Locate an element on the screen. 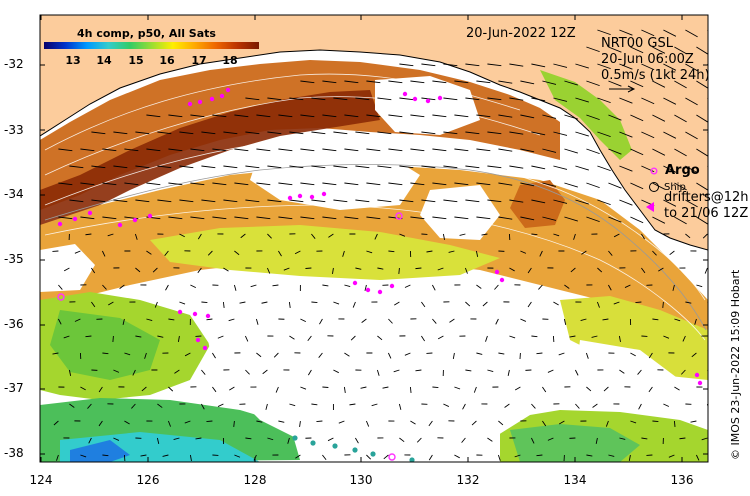 This screenshot has width=750, height=496. argo-legend-icon is located at coordinates (654, 171).